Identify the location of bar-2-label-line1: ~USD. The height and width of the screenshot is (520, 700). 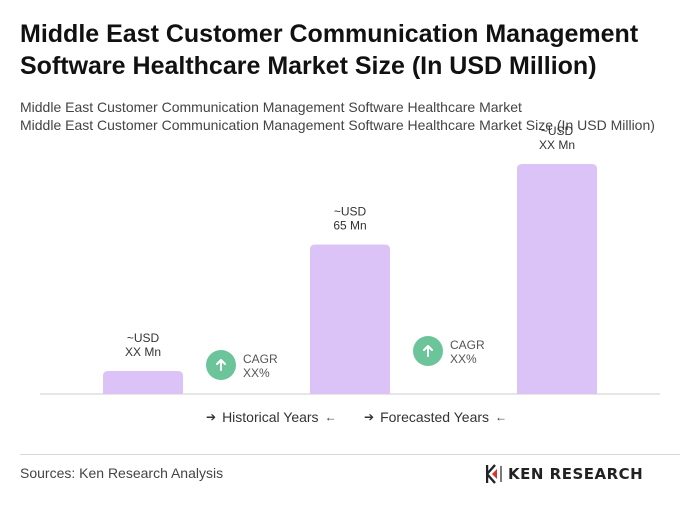
(350, 212).